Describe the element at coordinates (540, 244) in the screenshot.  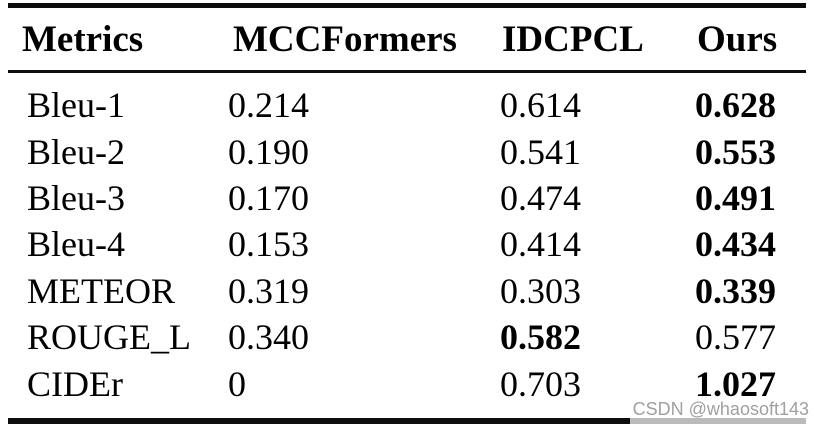
I see `cell-idcpcl-value: 0.414` at that location.